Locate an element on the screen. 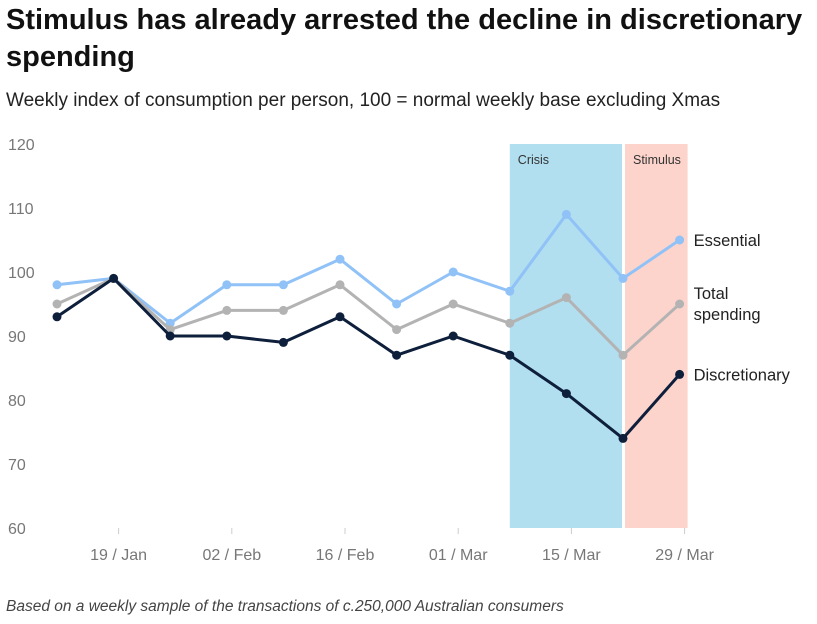 The height and width of the screenshot is (624, 817). x-tick-label: 02 / Feb is located at coordinates (231, 555).